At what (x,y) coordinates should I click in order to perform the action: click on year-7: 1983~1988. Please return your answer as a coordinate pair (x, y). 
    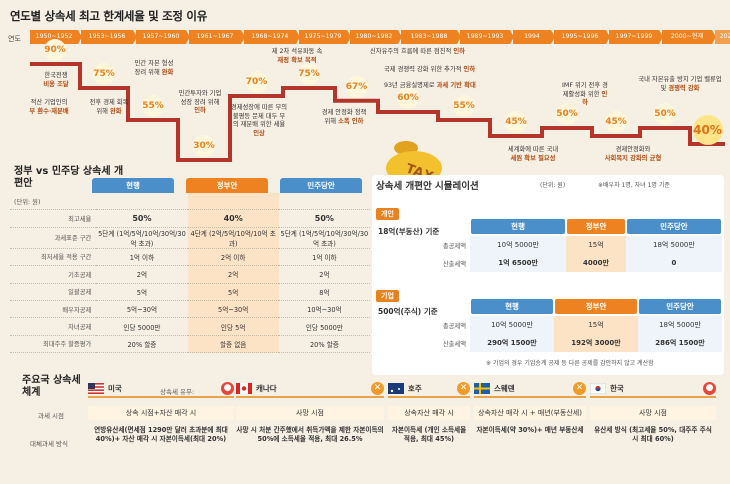
    Looking at the image, I should click on (431, 37).